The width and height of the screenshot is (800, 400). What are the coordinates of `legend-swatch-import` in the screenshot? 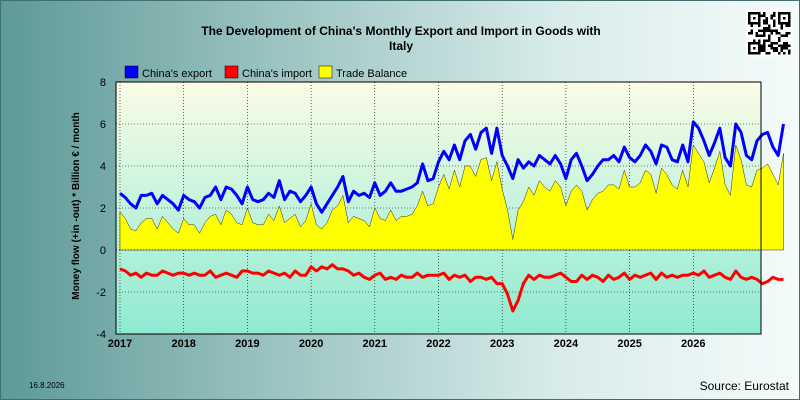 It's located at (231, 72).